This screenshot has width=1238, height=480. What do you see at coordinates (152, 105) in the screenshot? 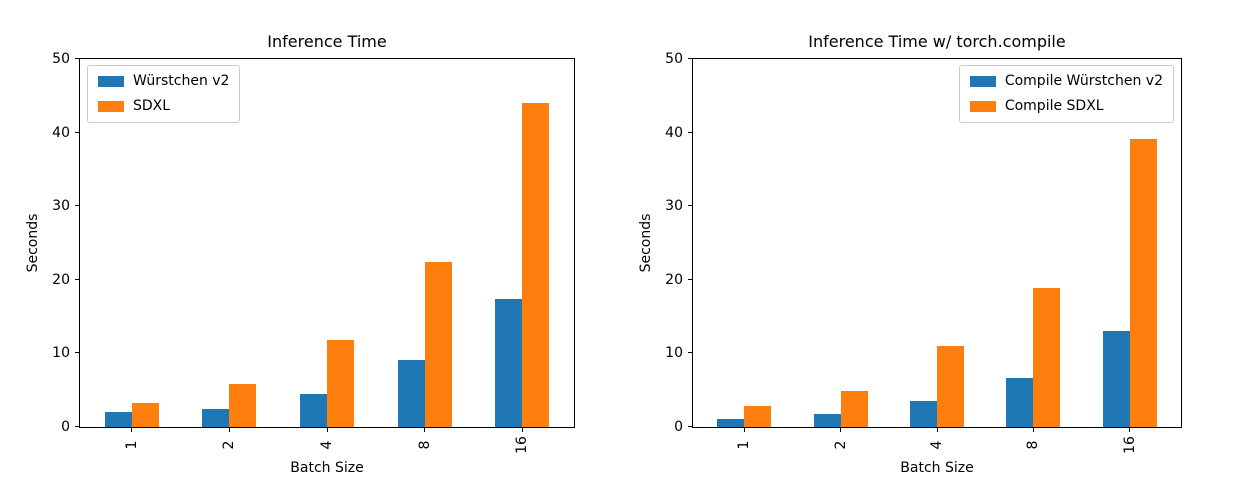
I see `legend-label: SDXL` at bounding box center [152, 105].